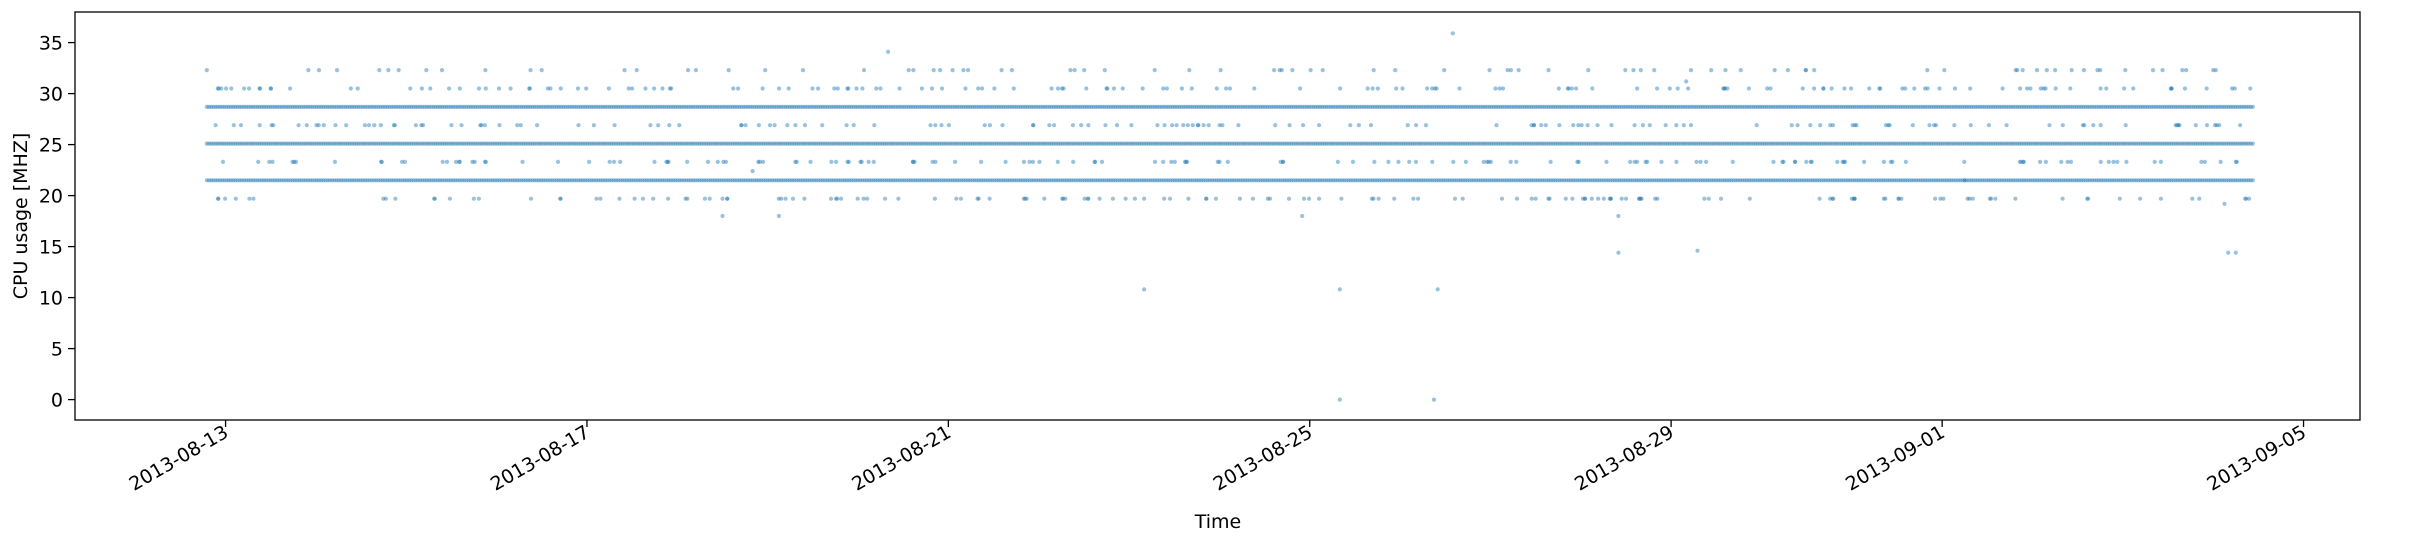 The height and width of the screenshot is (548, 2411). Describe the element at coordinates (51, 248) in the screenshot. I see `y-tick-label: 15` at that location.